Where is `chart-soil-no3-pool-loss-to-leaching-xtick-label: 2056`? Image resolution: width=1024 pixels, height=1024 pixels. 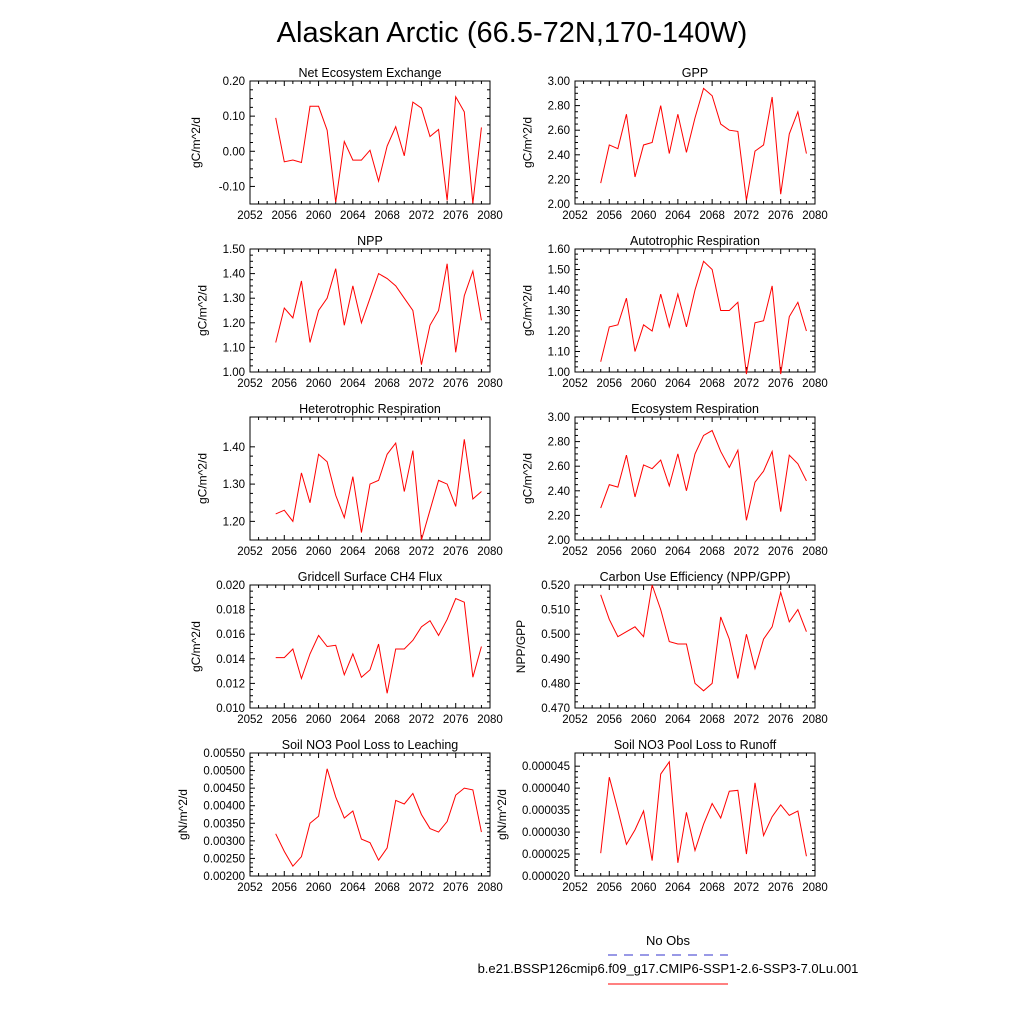 chart-soil-no3-pool-loss-to-leaching-xtick-label: 2056 is located at coordinates (284, 888).